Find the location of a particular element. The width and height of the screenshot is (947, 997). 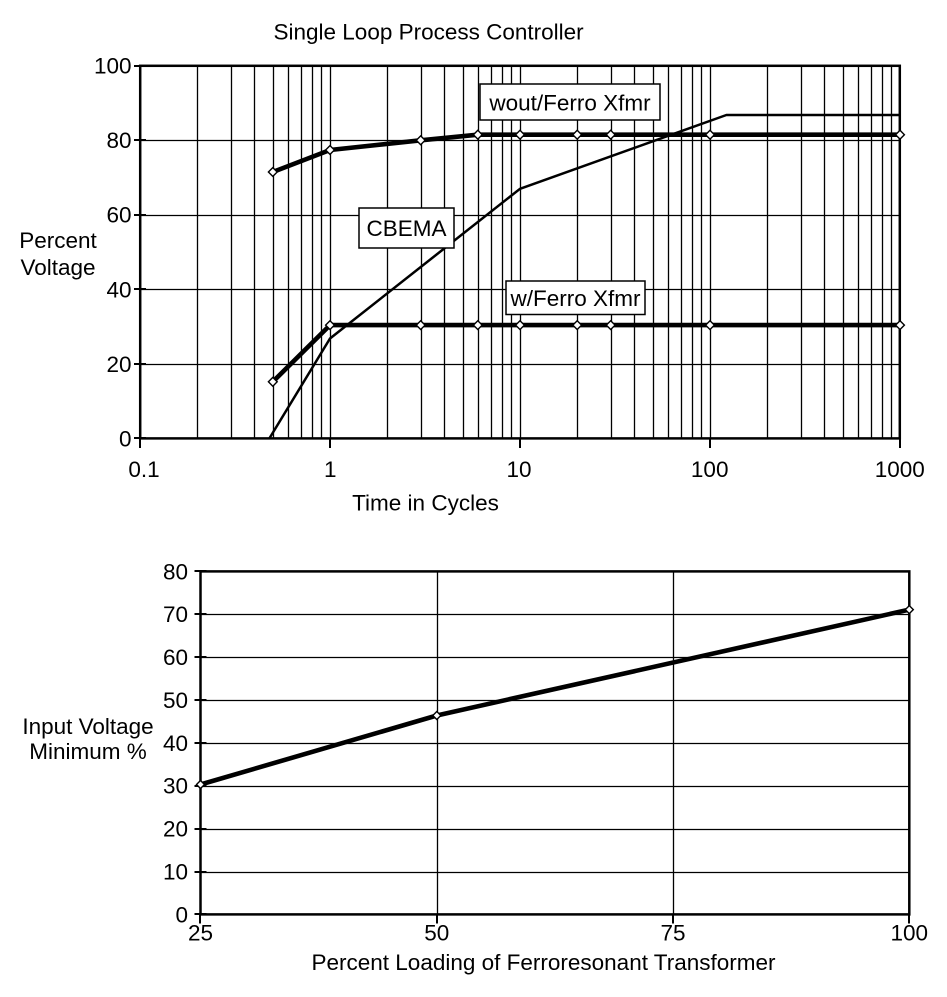

svg-text: 1000 is located at coordinates (900, 469).